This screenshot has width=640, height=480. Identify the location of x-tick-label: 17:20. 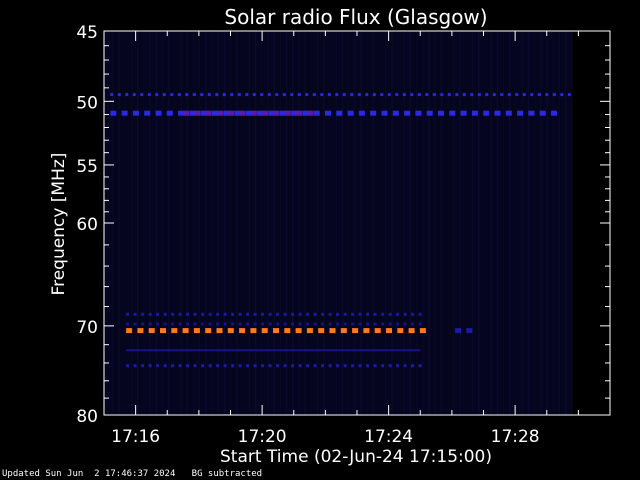
(262, 437).